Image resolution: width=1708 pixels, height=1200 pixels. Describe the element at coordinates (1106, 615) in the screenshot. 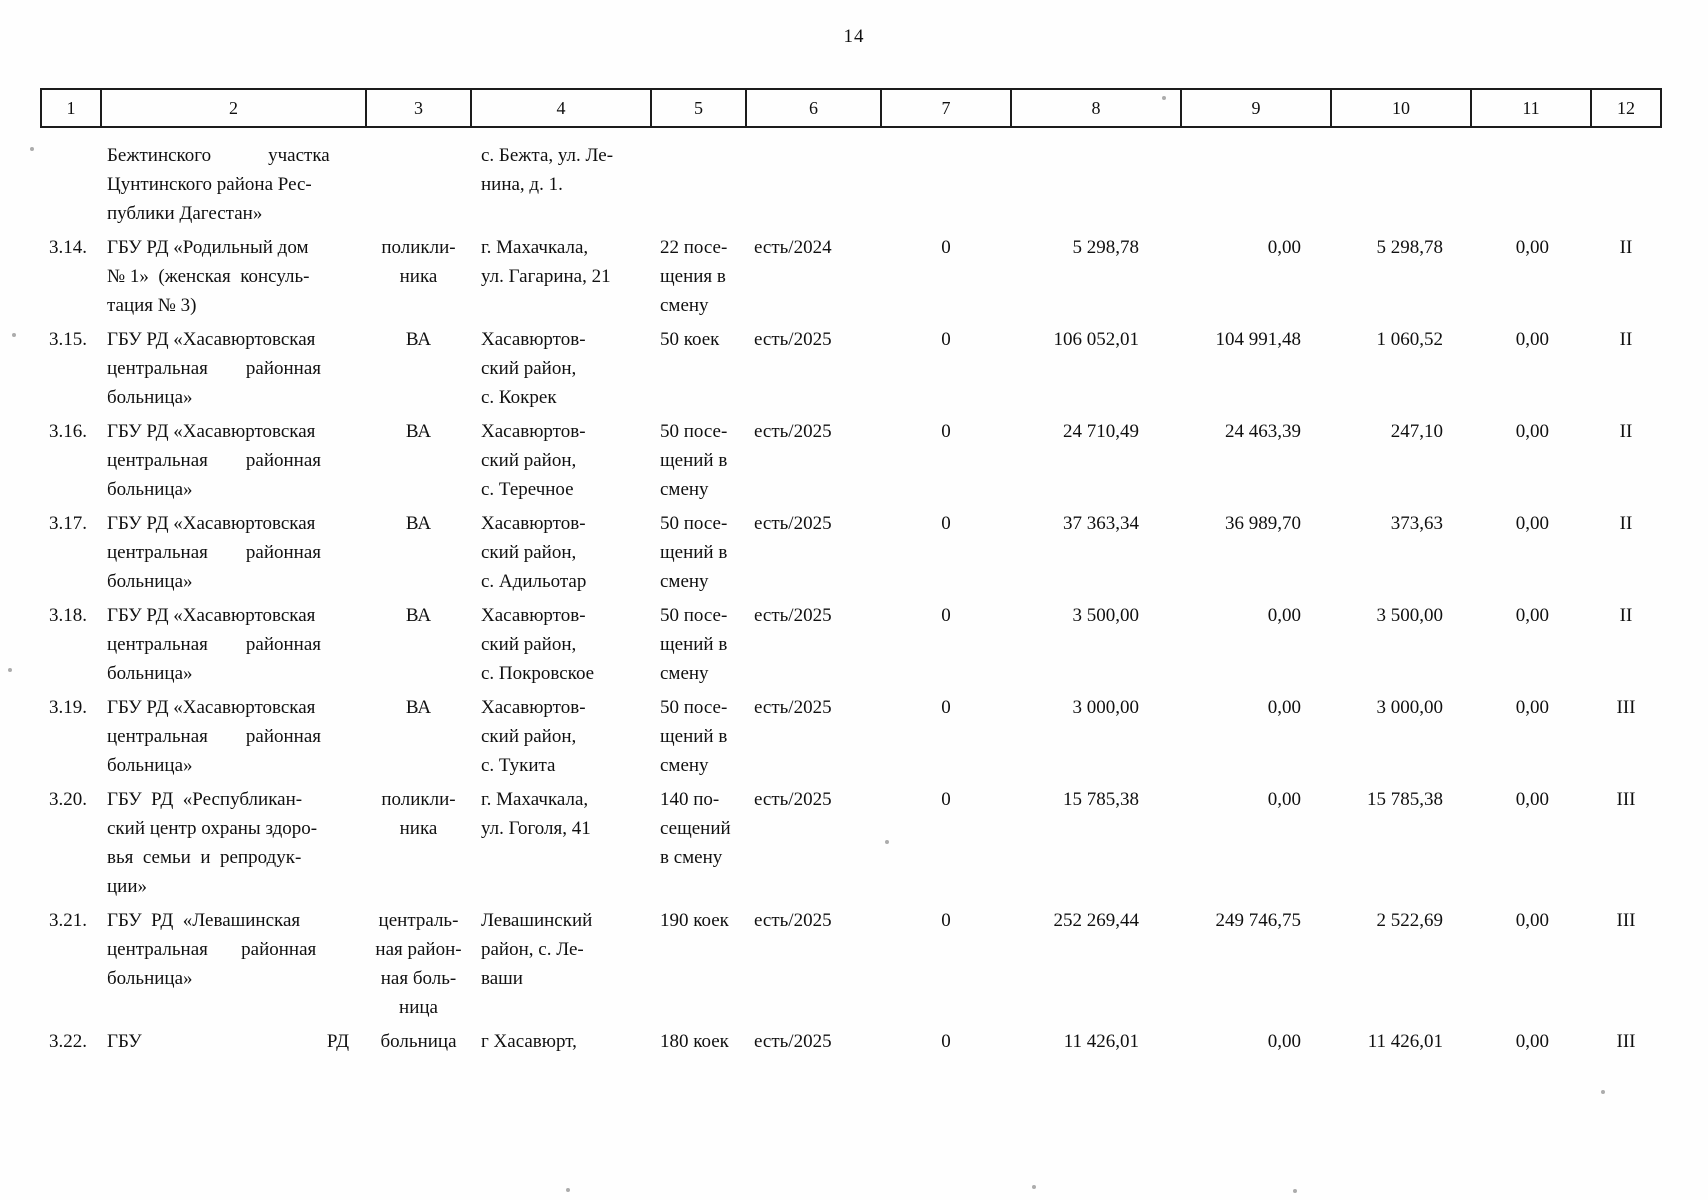

I see `cell-col8: 3 500,00` at that location.